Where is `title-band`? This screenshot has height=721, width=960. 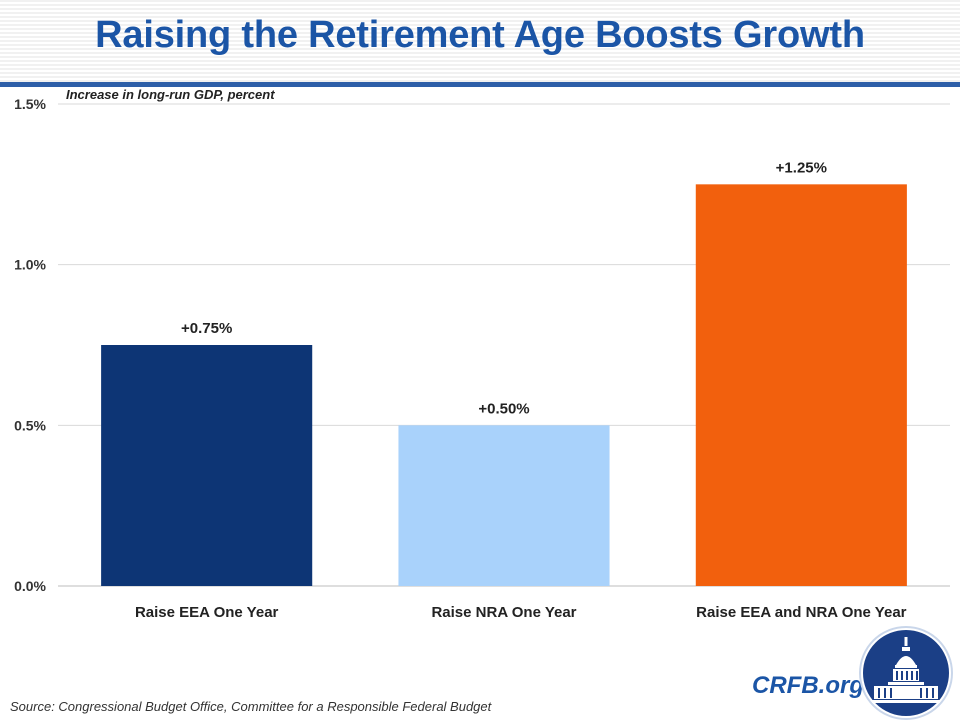 title-band is located at coordinates (480, 41).